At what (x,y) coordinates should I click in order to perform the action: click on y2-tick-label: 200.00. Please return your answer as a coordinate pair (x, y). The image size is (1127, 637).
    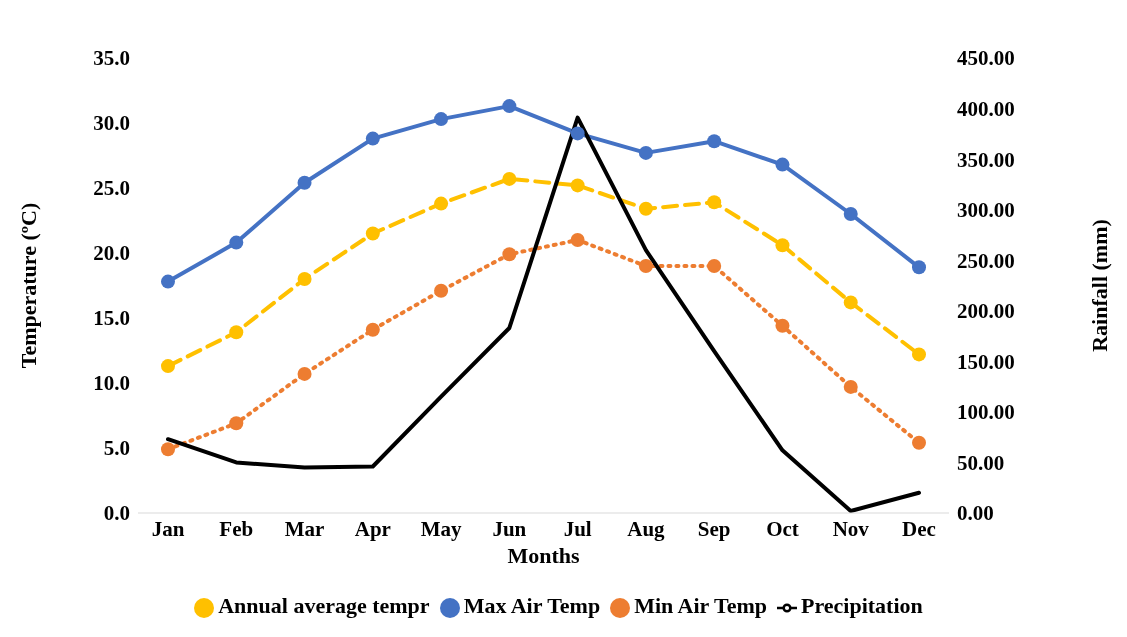
    Looking at the image, I should click on (986, 311).